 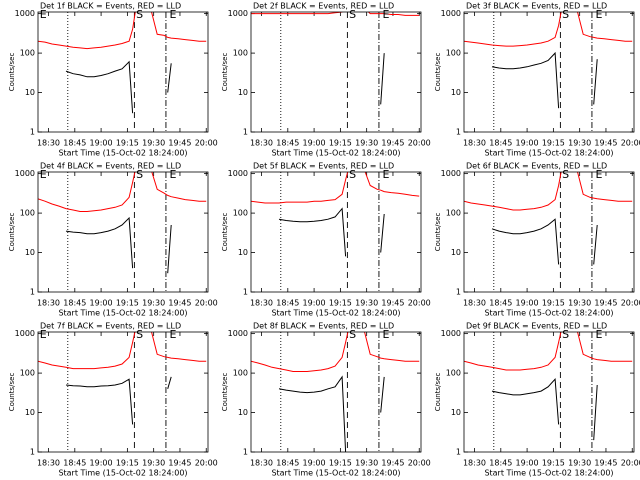 I want to click on chart-title: Det 2f BLACK = Events, RED = LLD, so click(x=323, y=6).